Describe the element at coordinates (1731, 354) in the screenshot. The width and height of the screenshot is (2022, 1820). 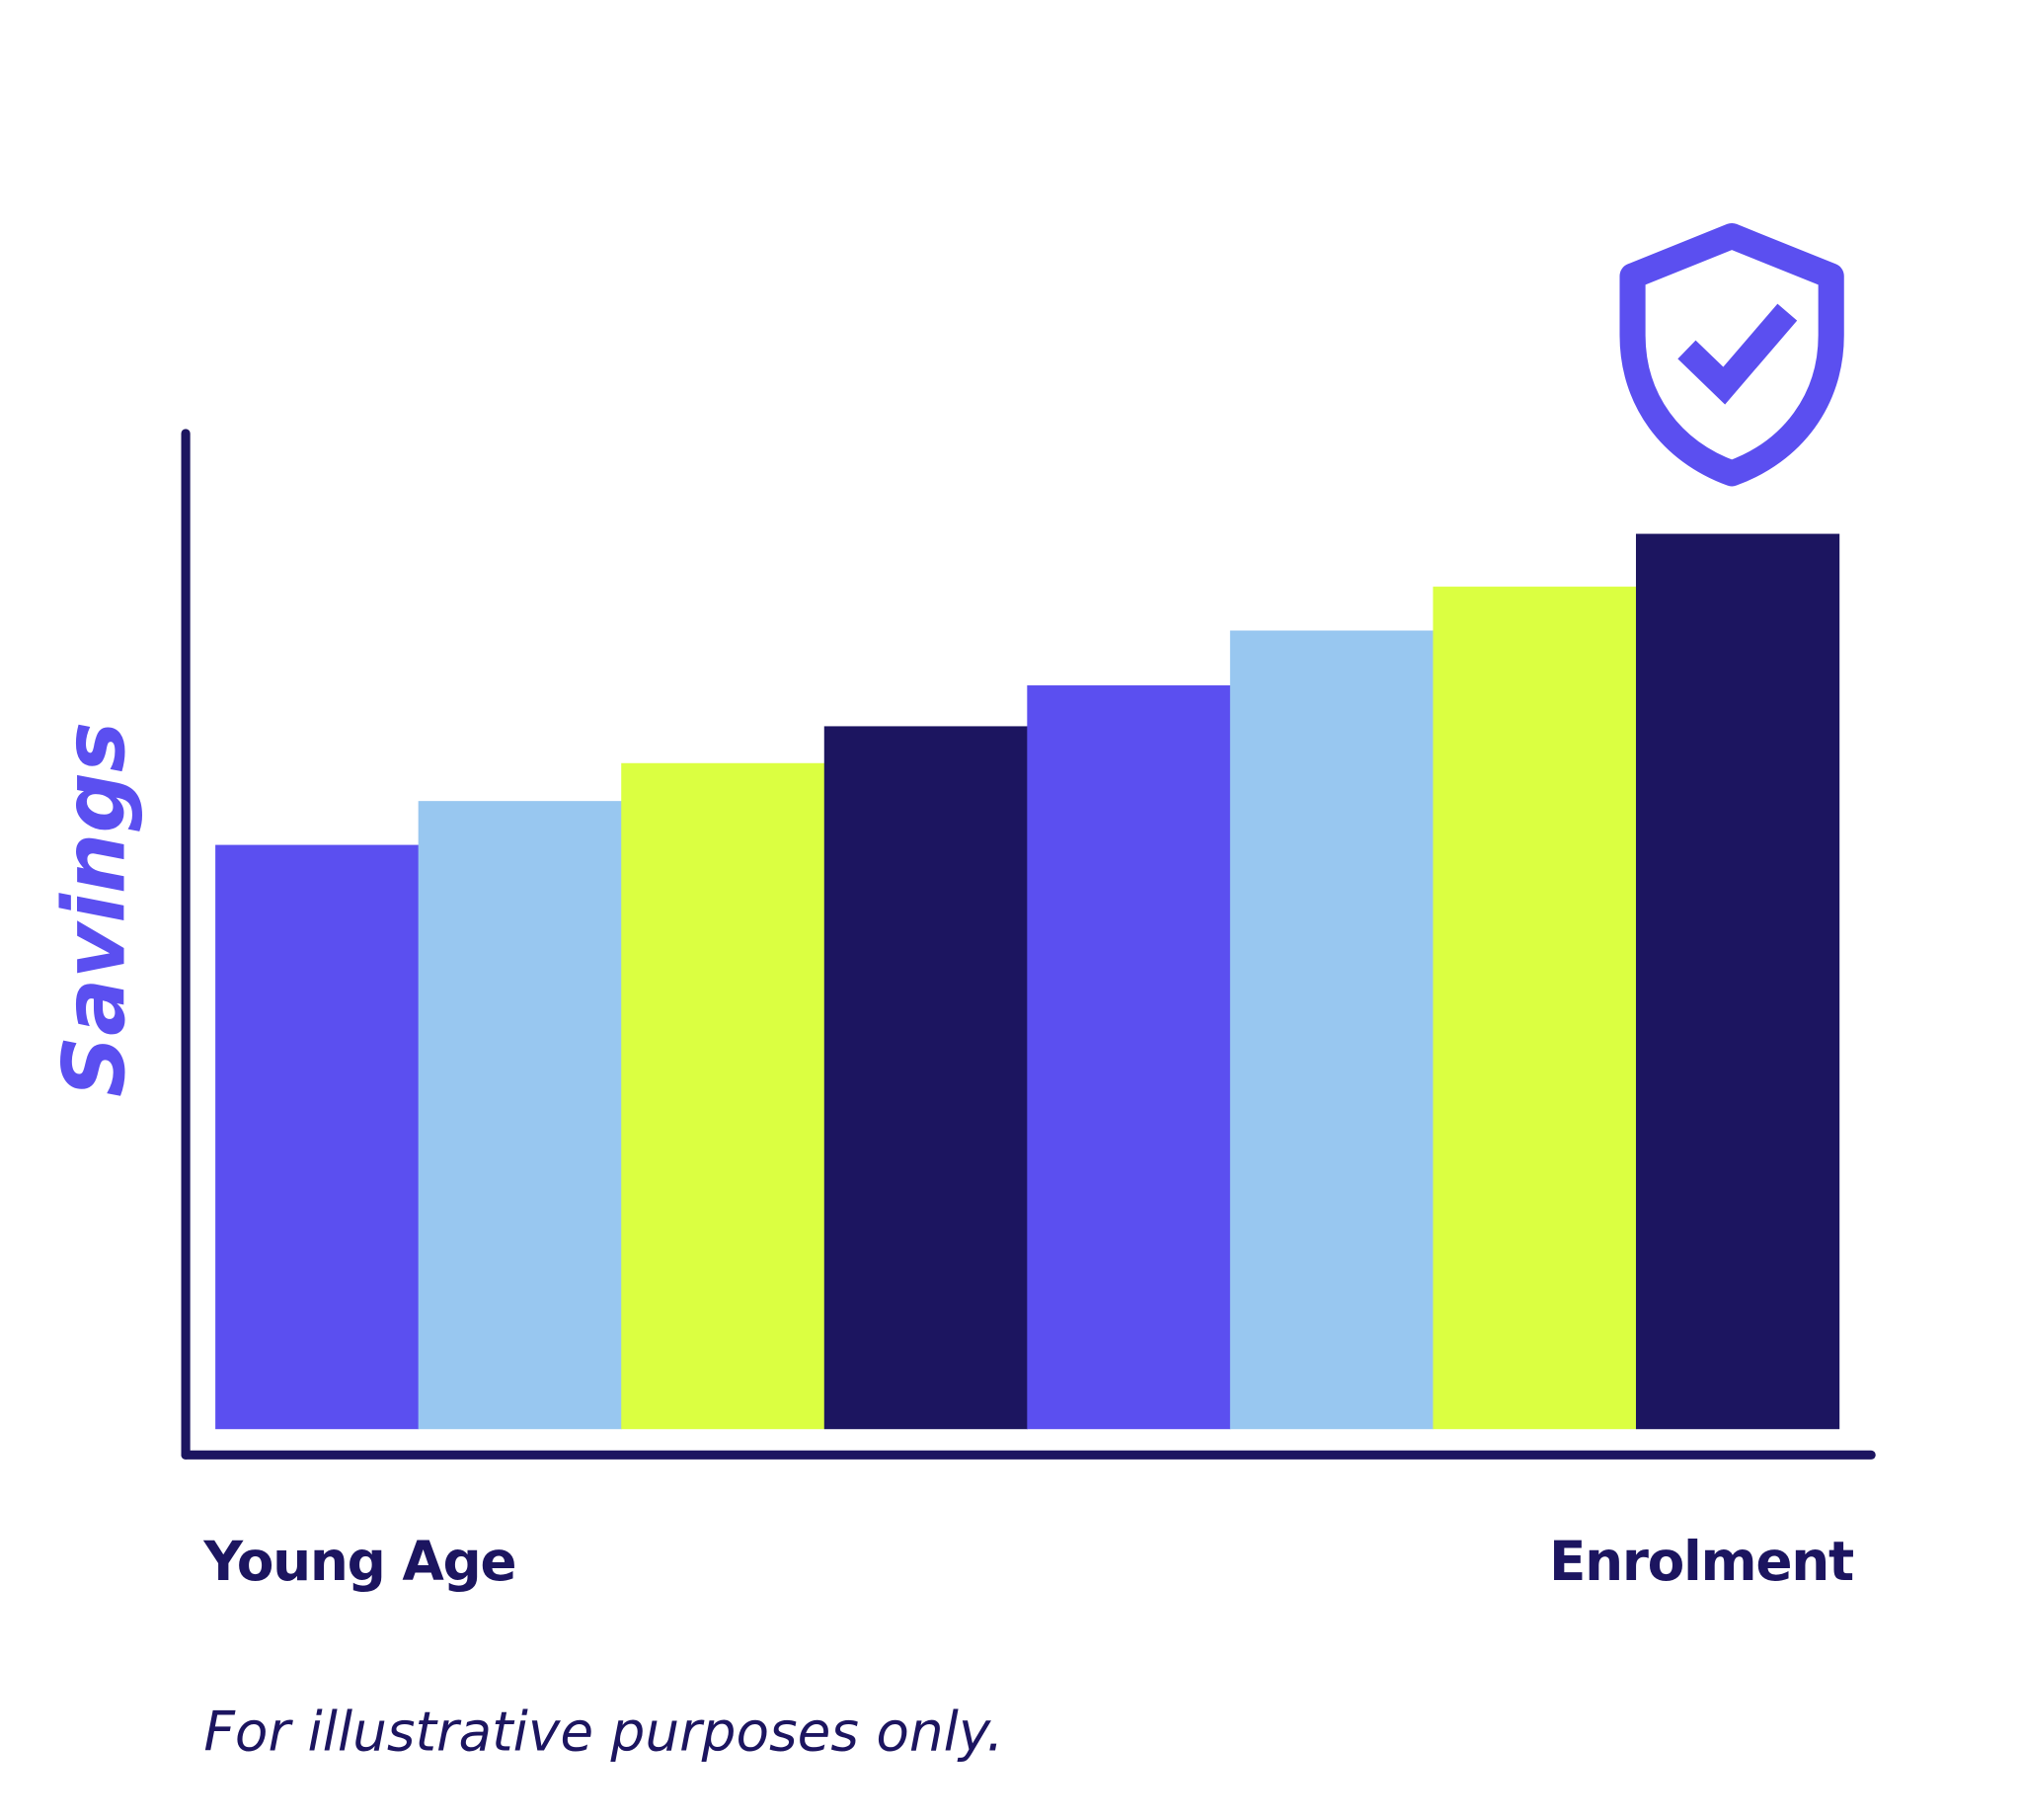
I see `shield-check-icon` at that location.